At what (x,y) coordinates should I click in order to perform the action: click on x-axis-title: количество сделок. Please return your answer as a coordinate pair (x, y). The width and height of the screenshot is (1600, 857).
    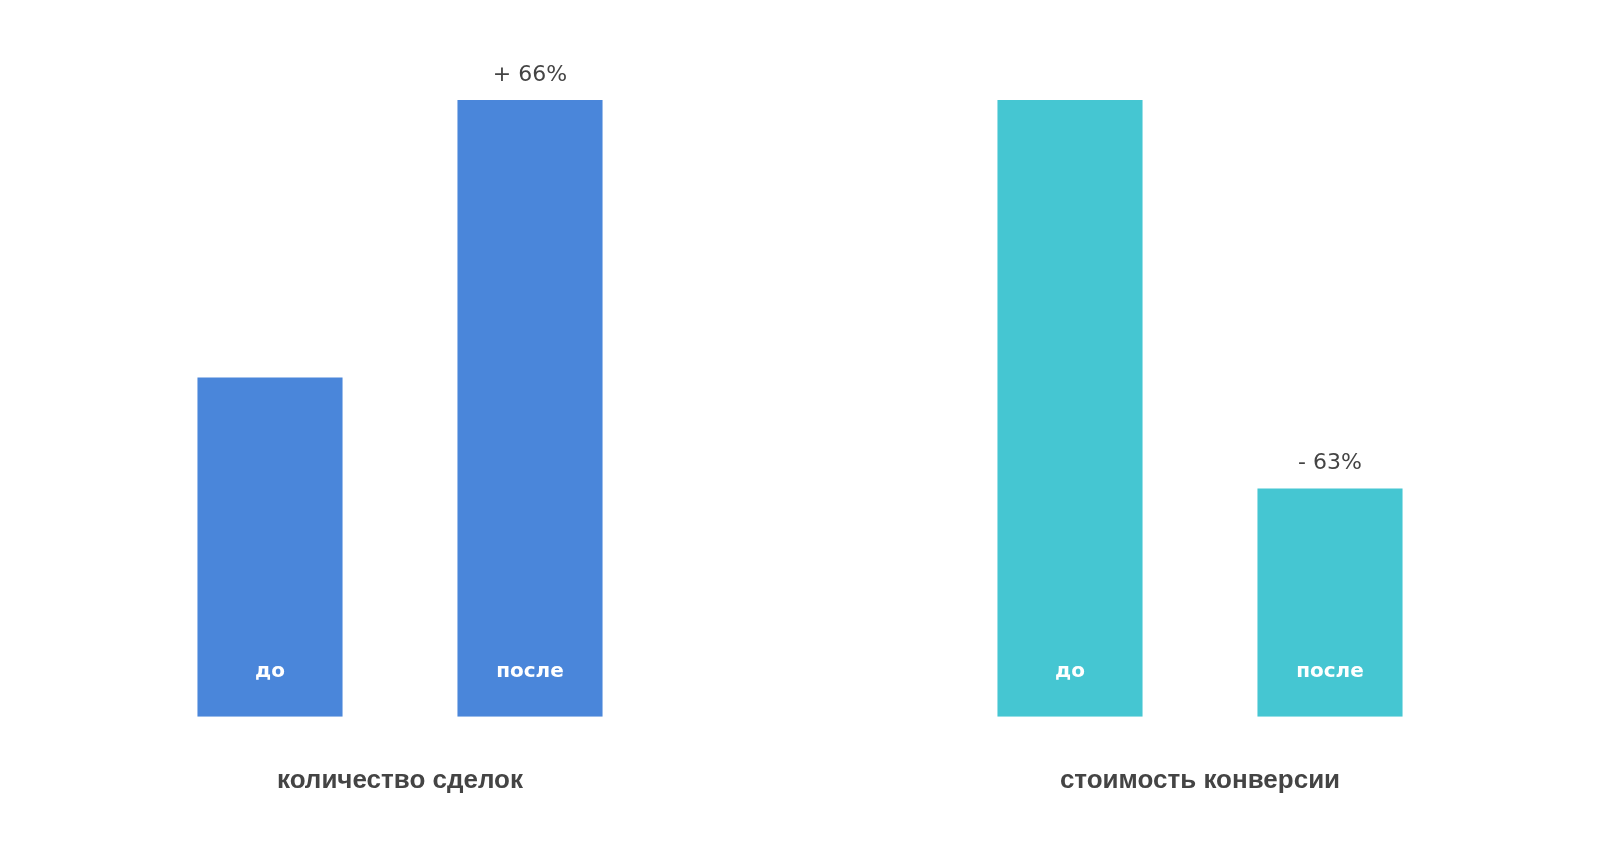
    Looking at the image, I should click on (400, 778).